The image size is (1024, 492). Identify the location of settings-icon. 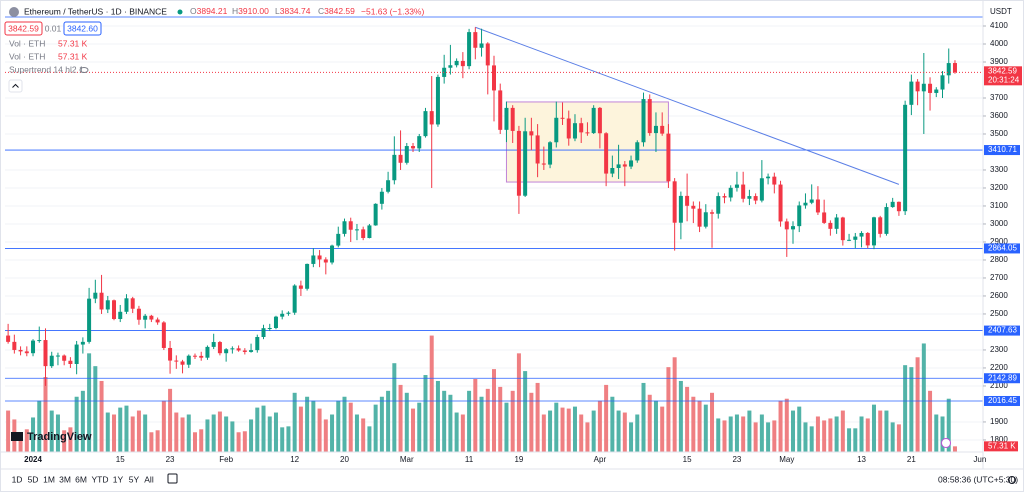
(1012, 480).